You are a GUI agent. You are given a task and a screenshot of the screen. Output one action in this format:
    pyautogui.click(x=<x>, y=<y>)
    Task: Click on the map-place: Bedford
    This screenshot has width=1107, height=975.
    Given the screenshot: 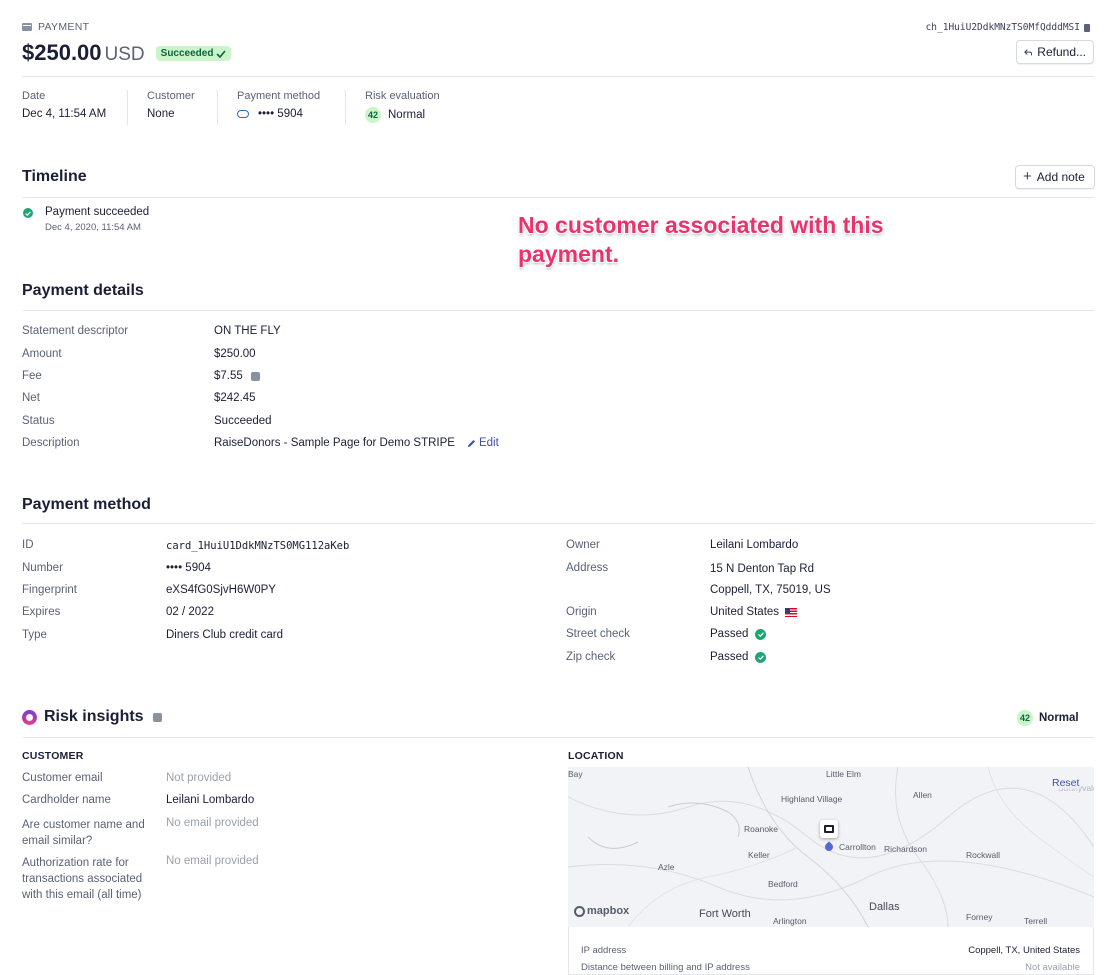 What is the action you would take?
    pyautogui.click(x=783, y=884)
    